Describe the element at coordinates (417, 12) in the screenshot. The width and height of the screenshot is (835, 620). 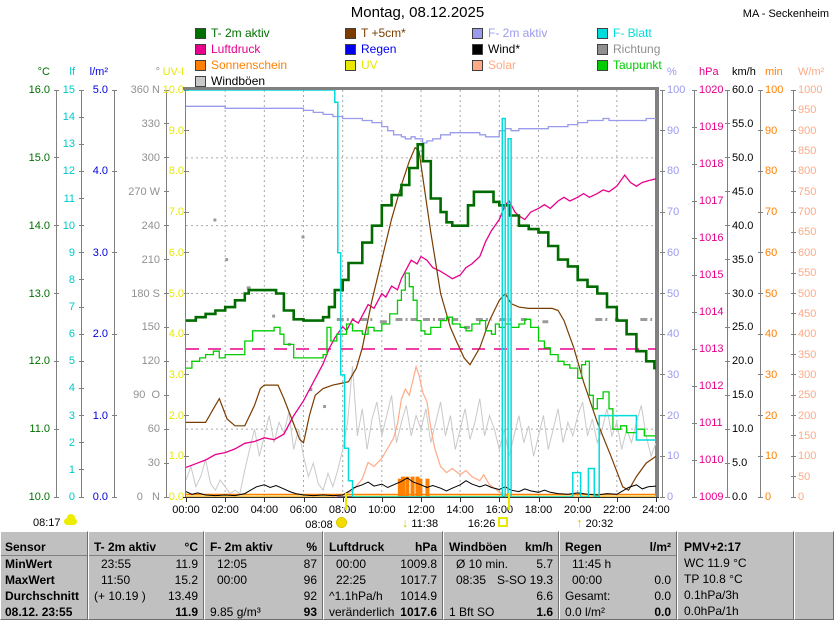
I see `page-title: Montag, 08.12.2025` at that location.